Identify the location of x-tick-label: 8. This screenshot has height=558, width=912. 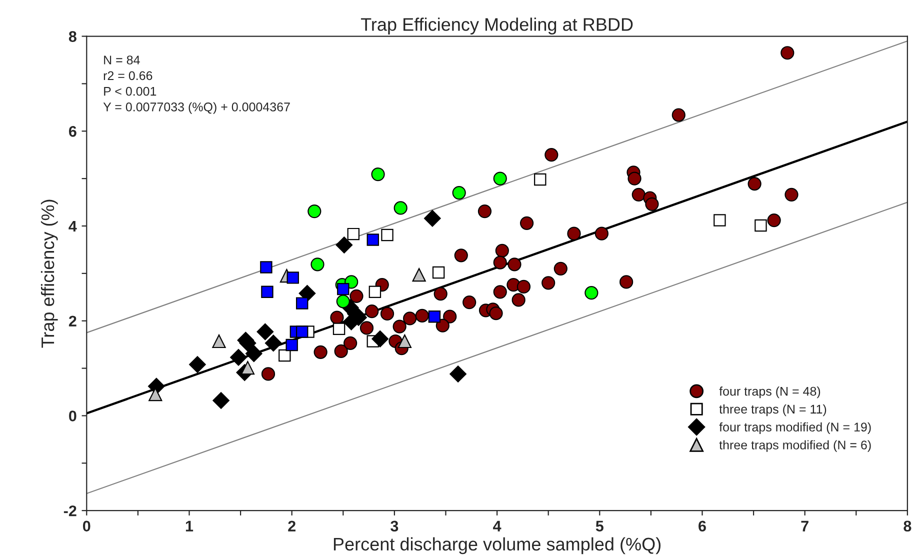
(908, 526).